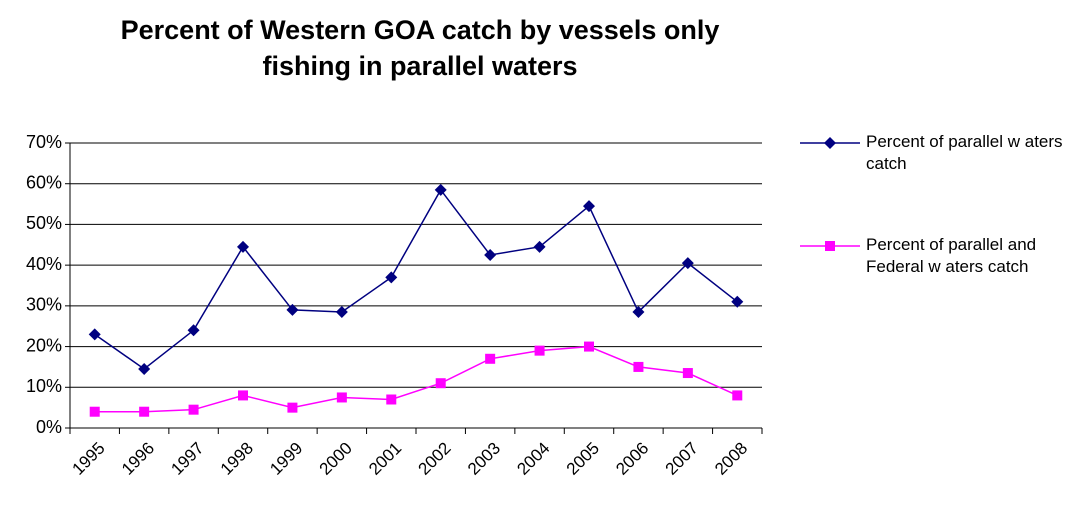  I want to click on x-tick-label: 2000, so click(336, 459).